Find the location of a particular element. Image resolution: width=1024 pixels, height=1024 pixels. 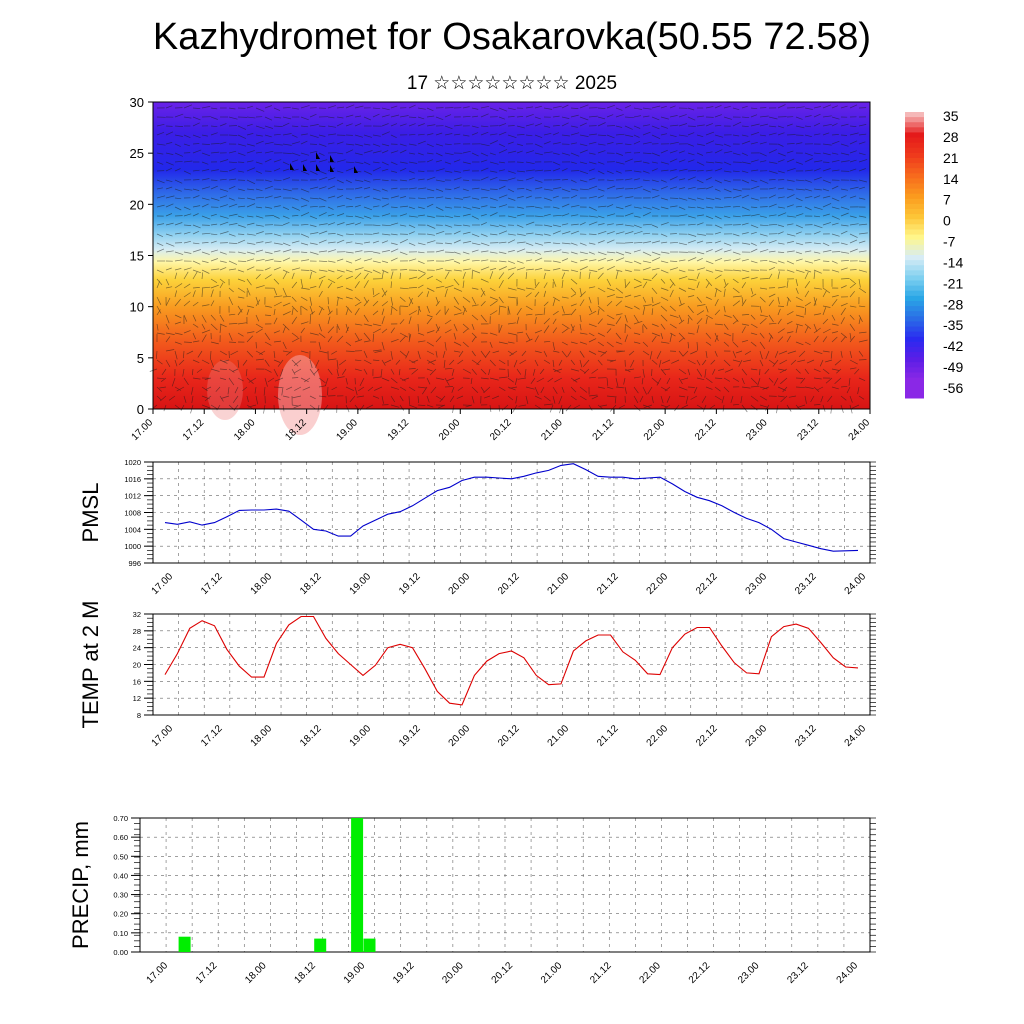

x-tick-label: 20.12 is located at coordinates (503, 973).